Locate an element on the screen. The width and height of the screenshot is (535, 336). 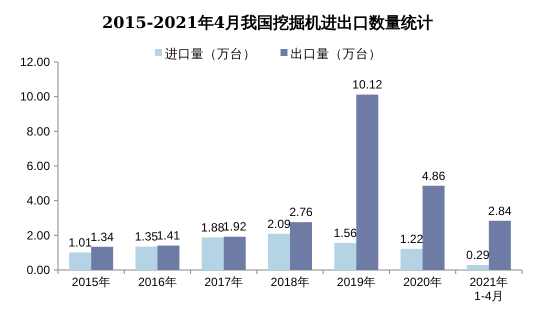
x-tick-label: 2019年 is located at coordinates (356, 282).